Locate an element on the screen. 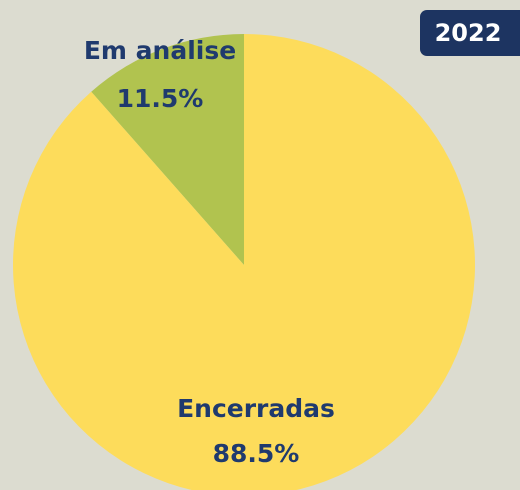  chart-title: 2022 is located at coordinates (468, 33).